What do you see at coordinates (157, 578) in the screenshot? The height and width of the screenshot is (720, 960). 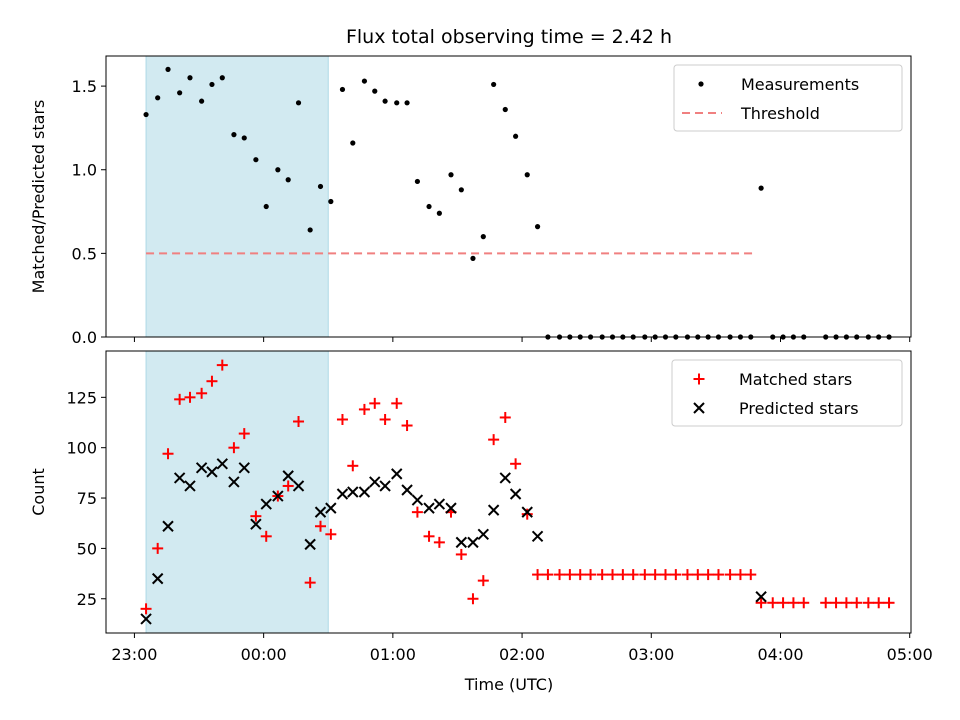 I see `data-point-x-1-b` at bounding box center [157, 578].